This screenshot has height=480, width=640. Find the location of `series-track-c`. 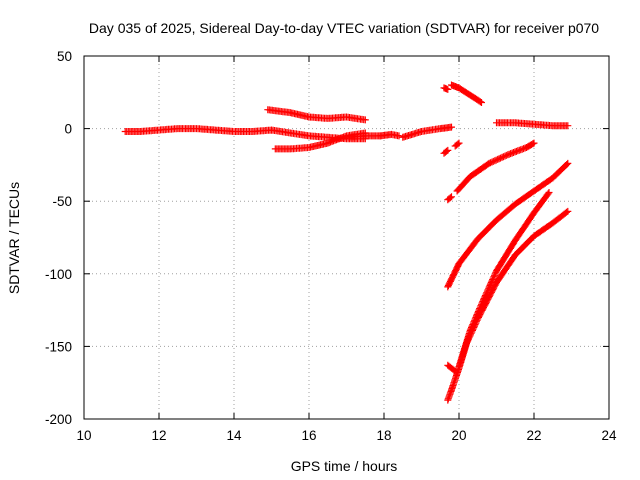

series-track-c is located at coordinates (316, 115).